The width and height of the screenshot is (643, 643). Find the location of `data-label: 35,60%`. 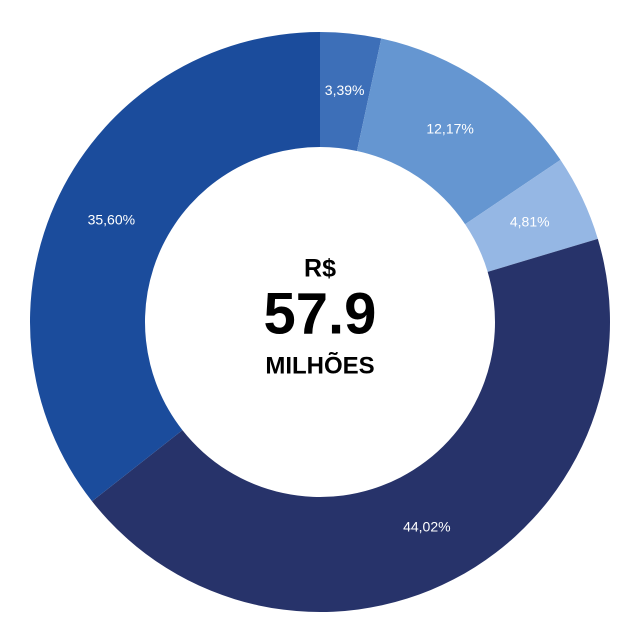

data-label: 35,60% is located at coordinates (111, 219).